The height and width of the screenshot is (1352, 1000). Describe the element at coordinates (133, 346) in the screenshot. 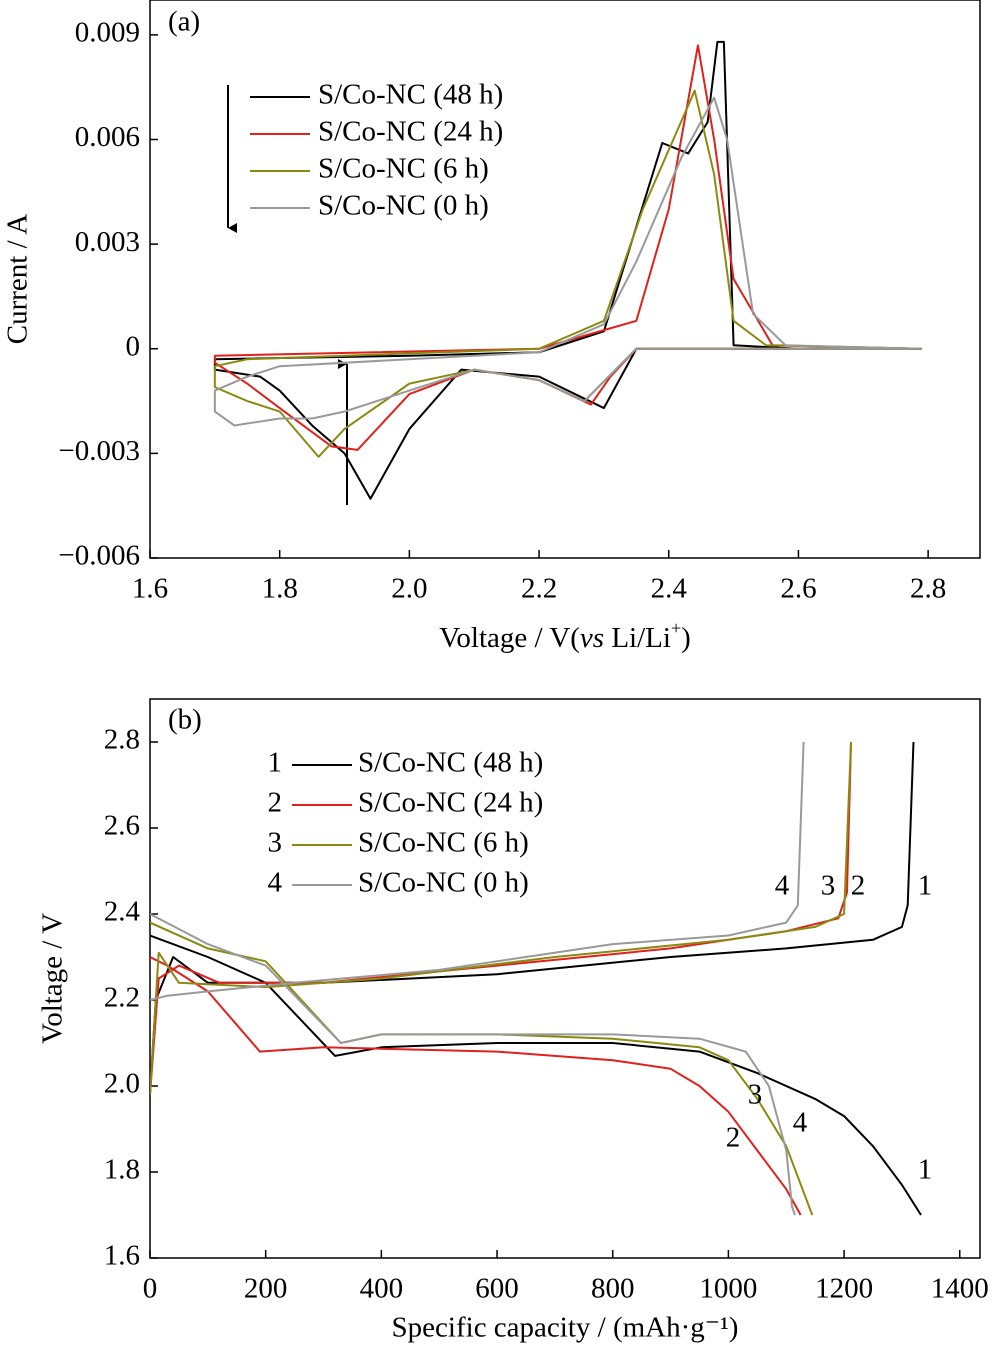

I see `y-tick-label: 0` at that location.